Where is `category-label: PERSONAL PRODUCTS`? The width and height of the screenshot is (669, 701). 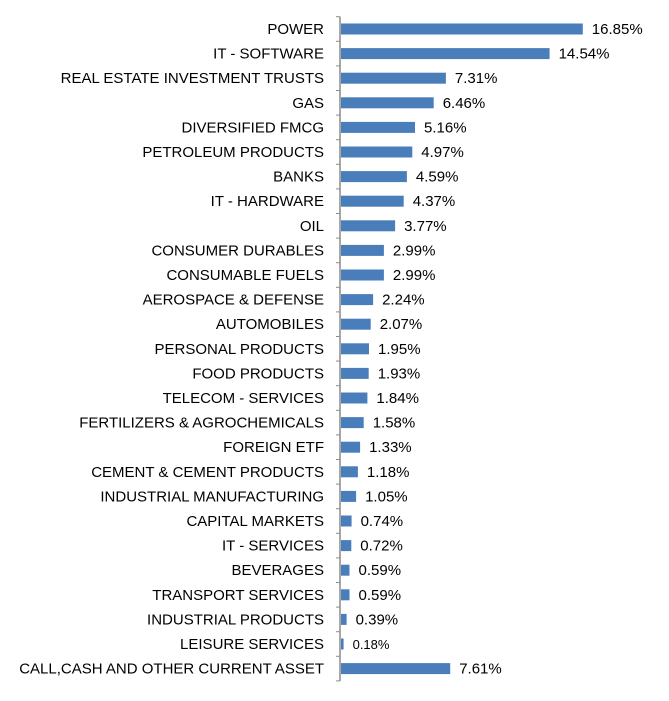
category-label: PERSONAL PRODUCTS is located at coordinates (239, 349).